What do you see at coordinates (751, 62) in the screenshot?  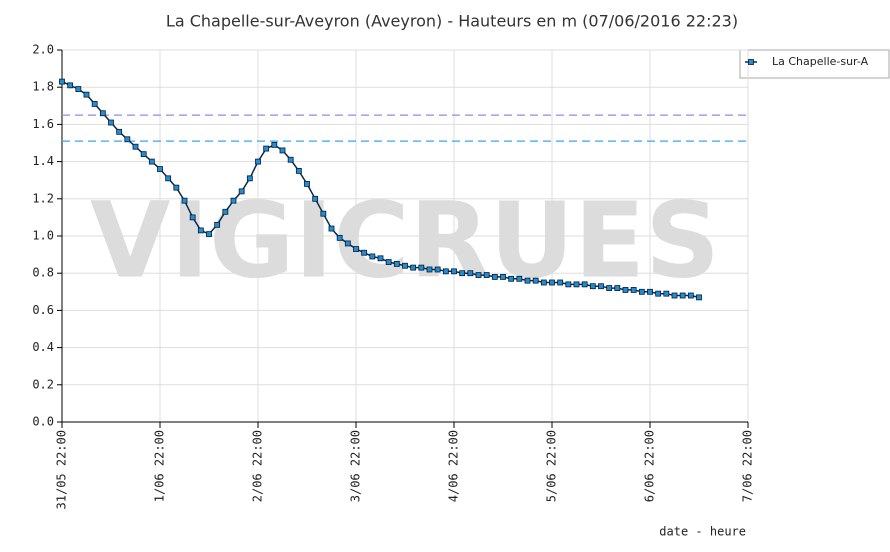 I see `legend-swatch` at bounding box center [751, 62].